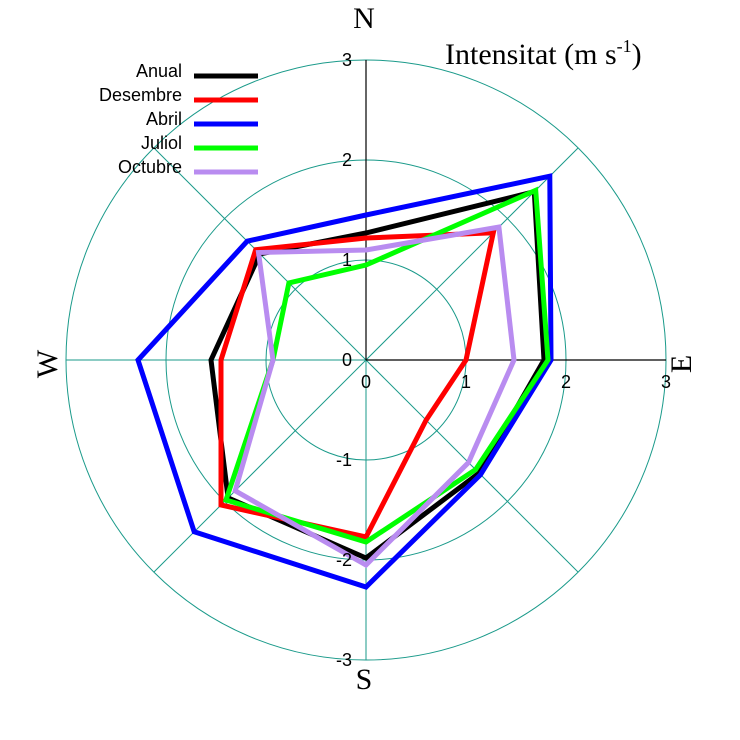  Describe the element at coordinates (347, 160) in the screenshot. I see `y-tick-label: 2` at that location.